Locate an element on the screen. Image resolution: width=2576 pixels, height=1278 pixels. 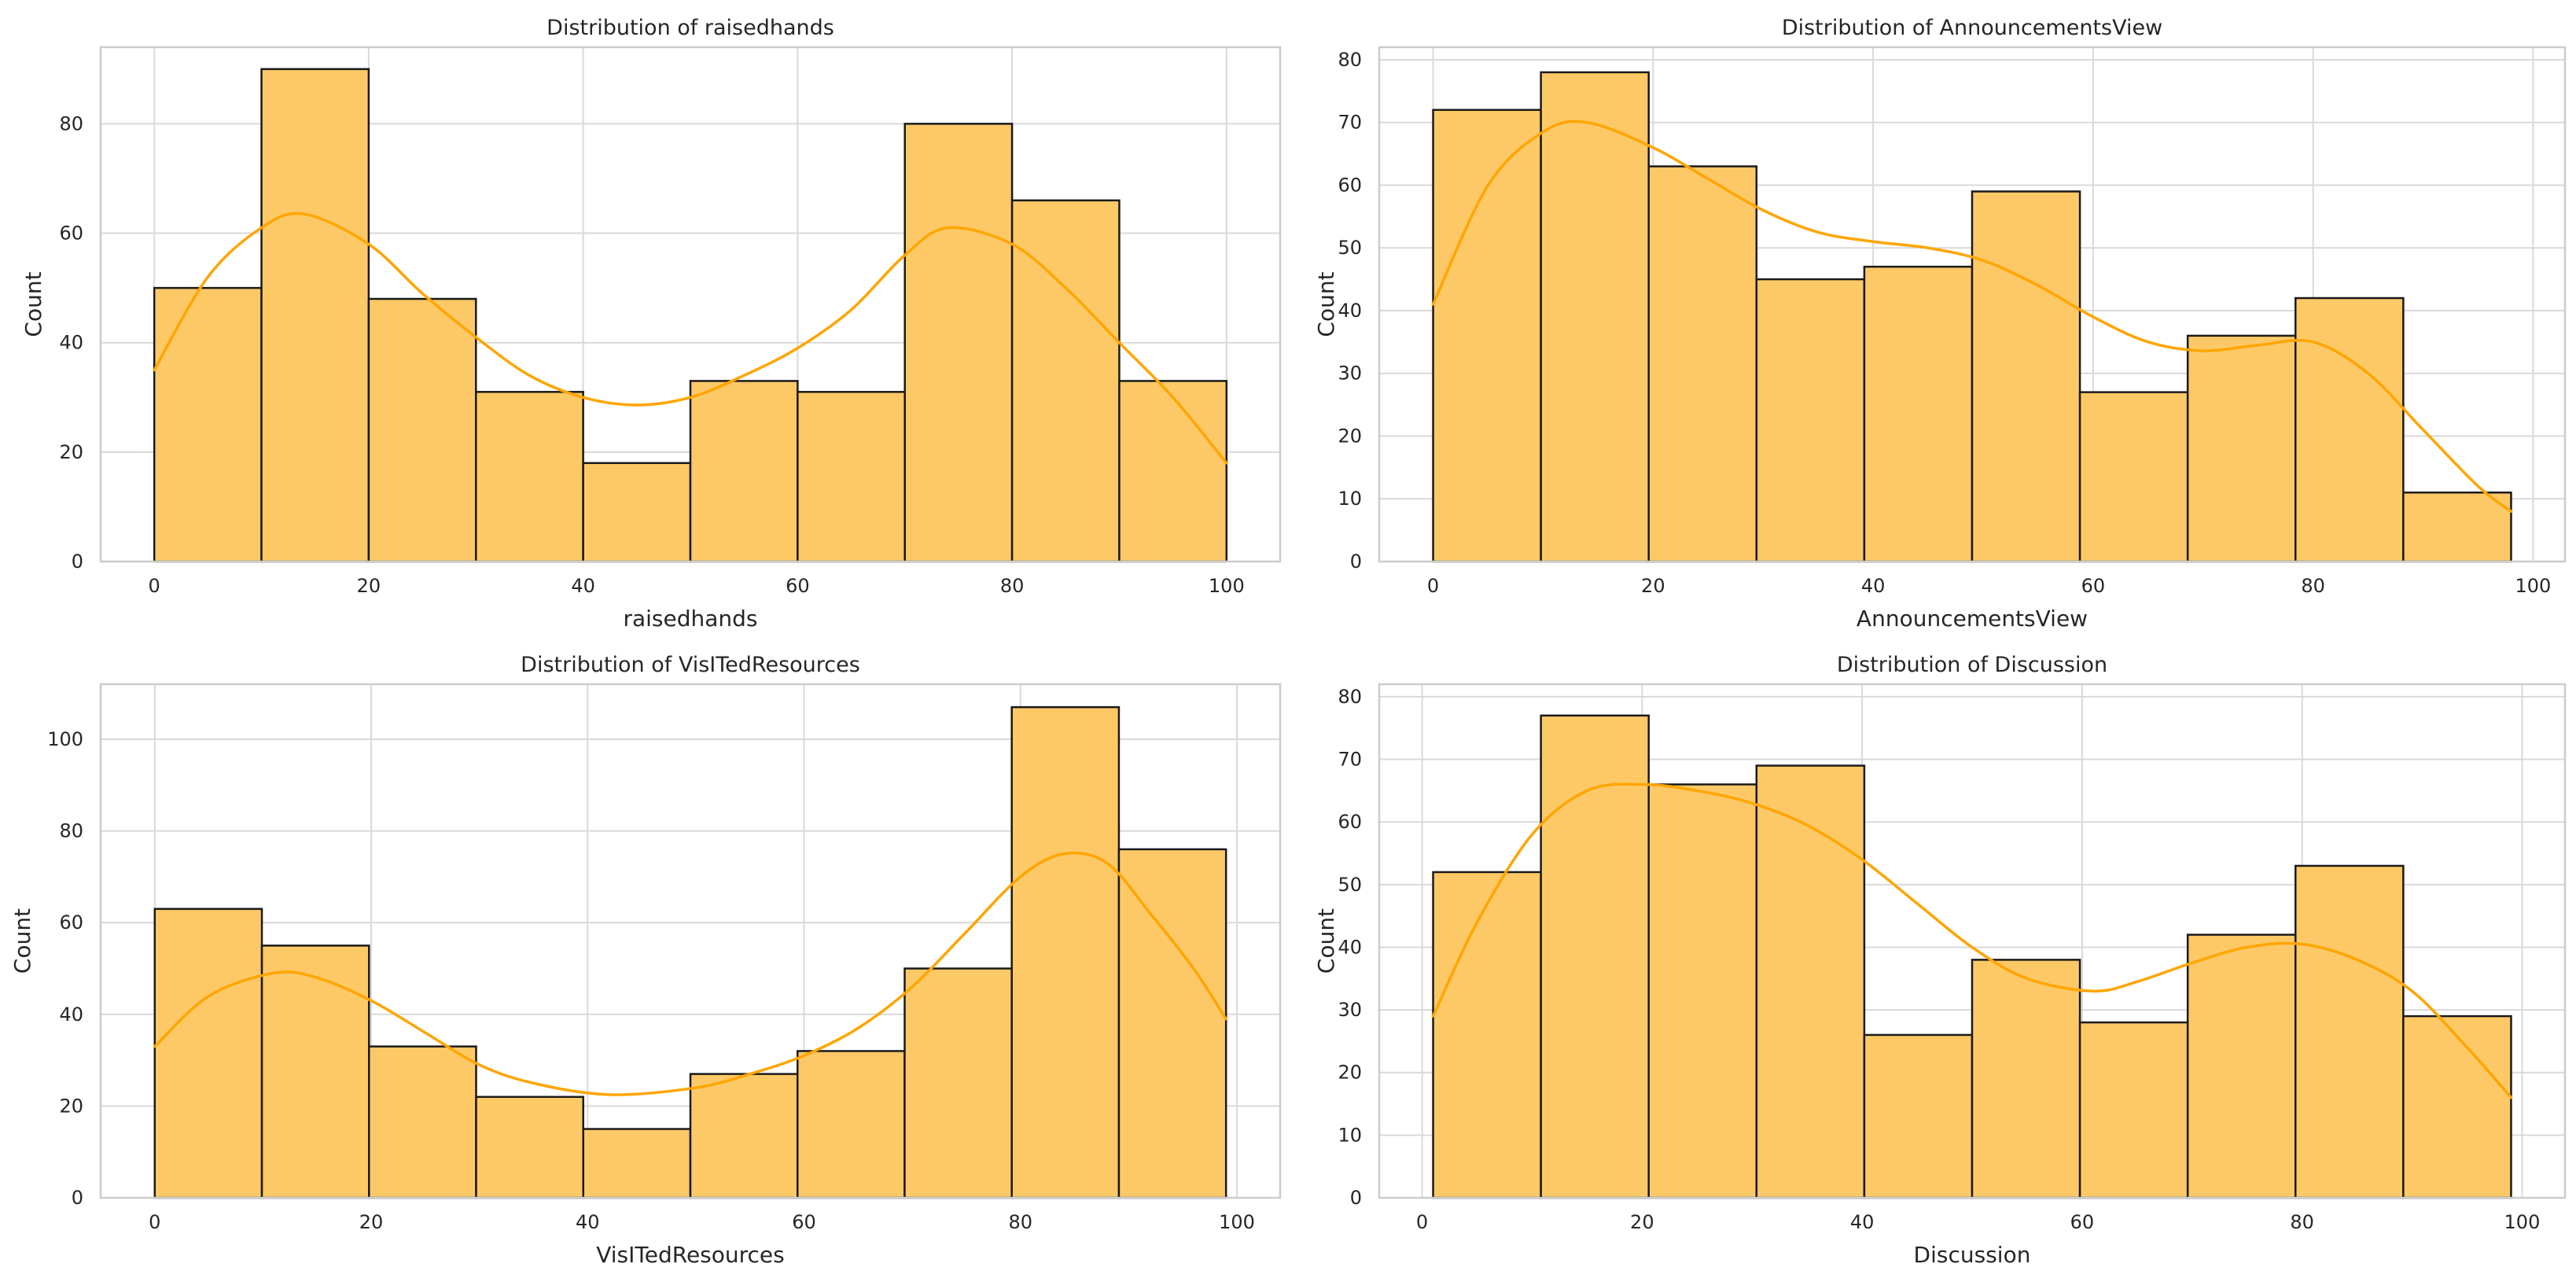
y-tick-label: 30 is located at coordinates (1350, 1010).